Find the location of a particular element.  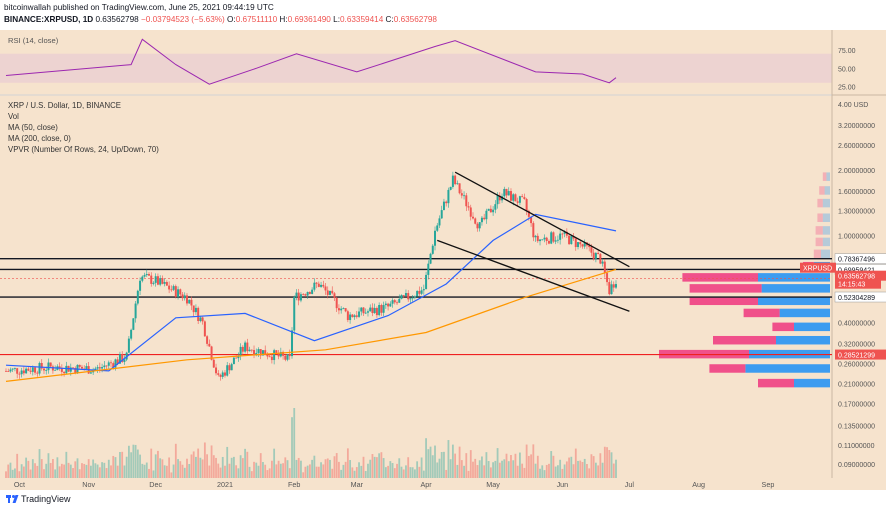

tradingview-logo: TradingView is located at coordinates (38, 499).